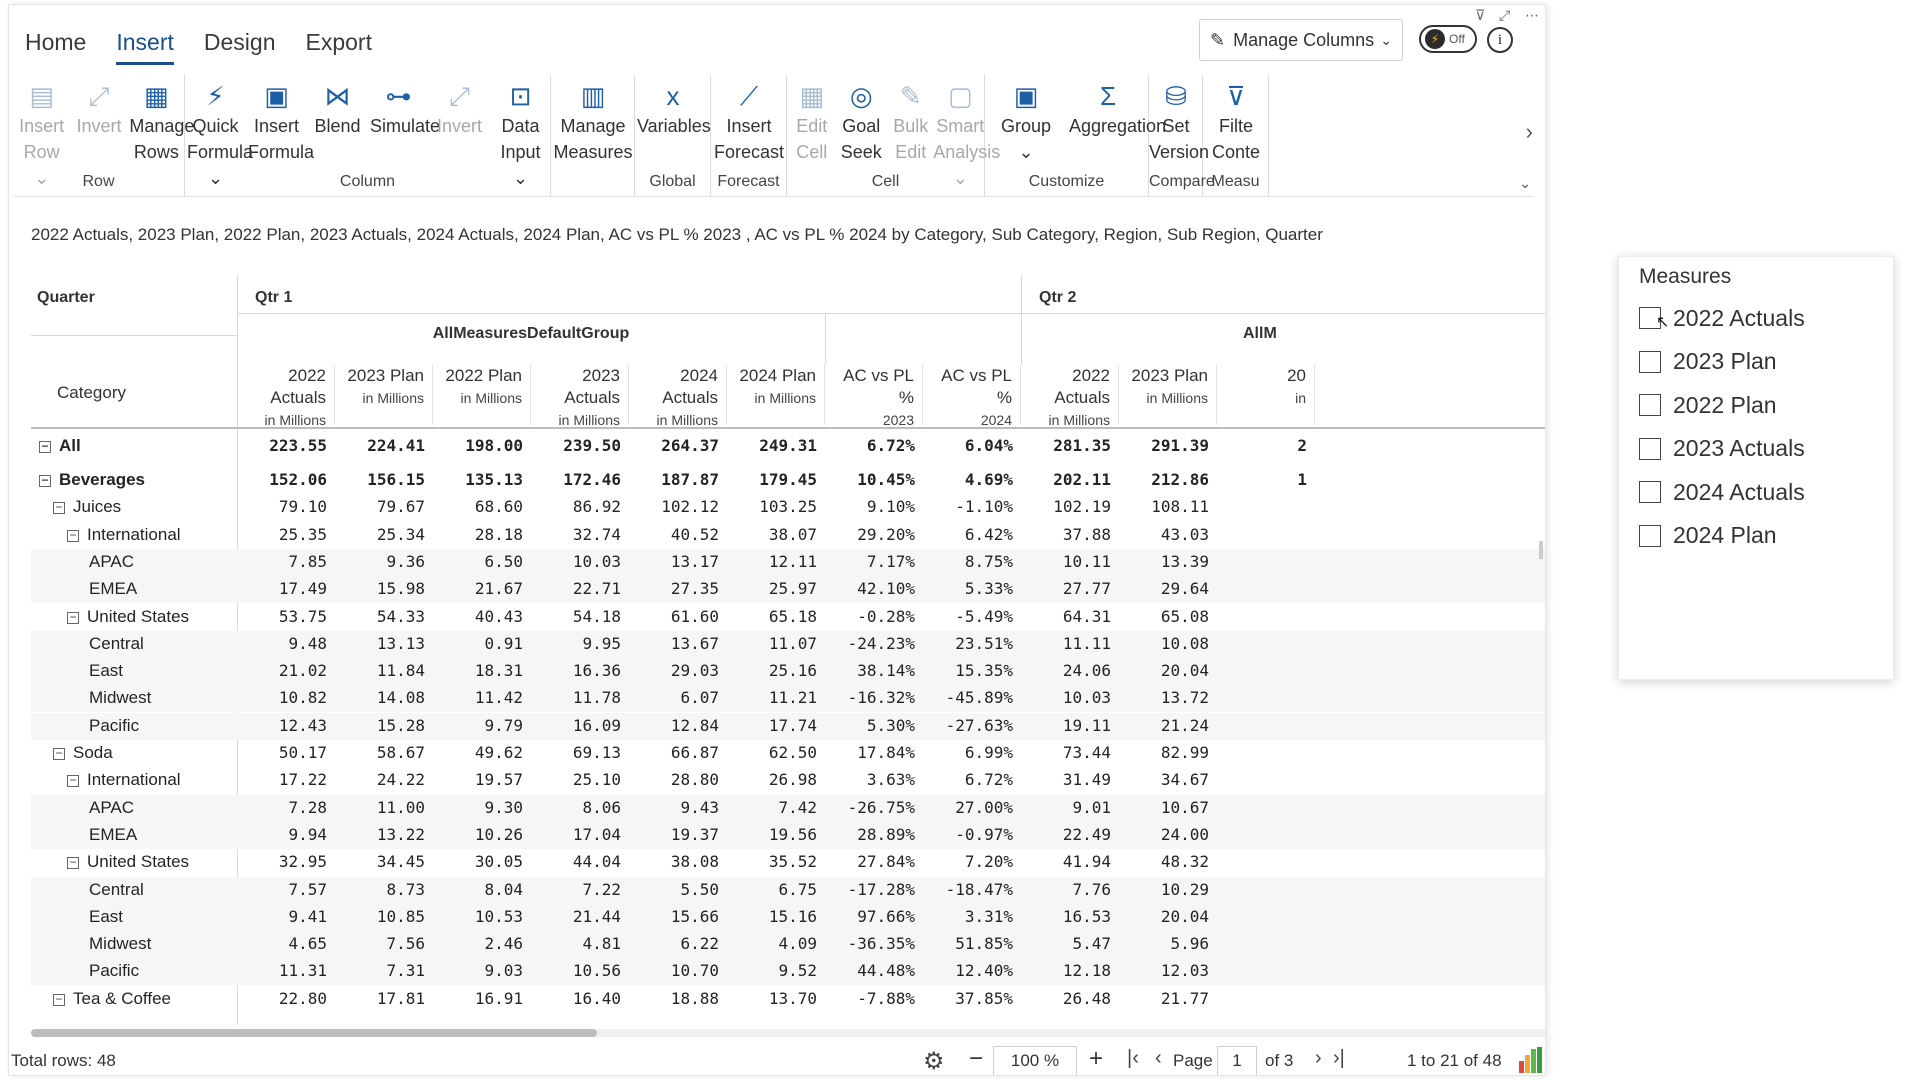 The height and width of the screenshot is (1080, 1920). I want to click on table-cell: 42.10%, so click(886, 589).